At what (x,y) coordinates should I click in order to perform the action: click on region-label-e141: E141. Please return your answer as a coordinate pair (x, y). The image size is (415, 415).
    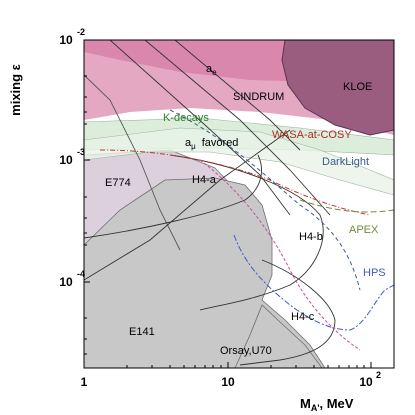
    Looking at the image, I should click on (142, 332).